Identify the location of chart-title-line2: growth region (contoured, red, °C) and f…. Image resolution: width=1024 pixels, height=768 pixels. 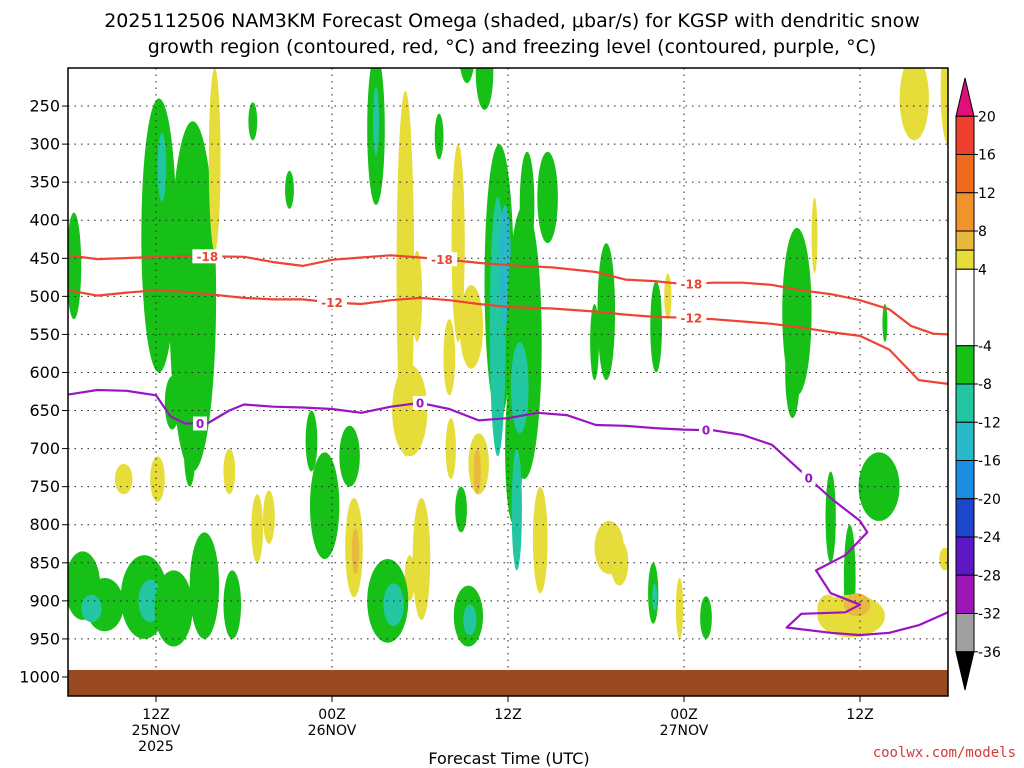
(512, 47).